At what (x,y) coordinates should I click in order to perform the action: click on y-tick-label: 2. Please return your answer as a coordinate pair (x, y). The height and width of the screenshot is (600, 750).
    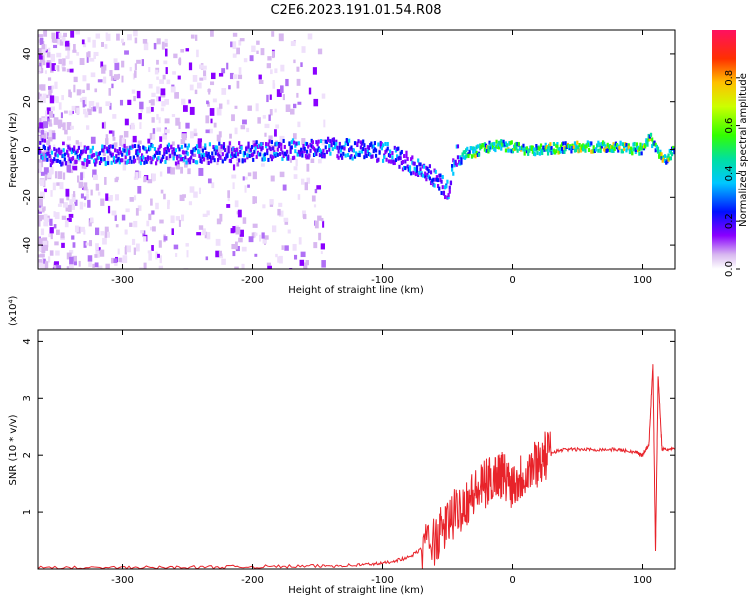
    Looking at the image, I should click on (27, 455).